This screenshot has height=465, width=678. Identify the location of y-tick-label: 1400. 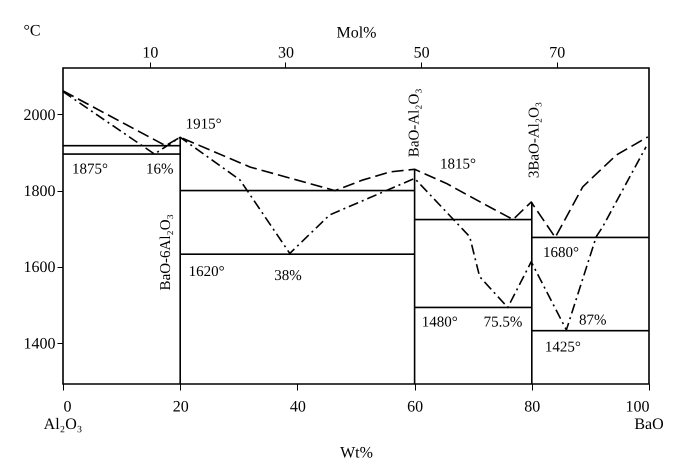
(40, 343).